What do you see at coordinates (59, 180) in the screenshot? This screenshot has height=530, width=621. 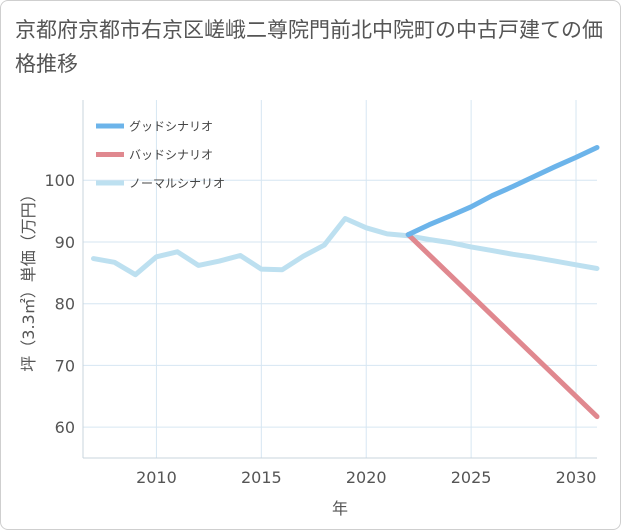 I see `y-tick-label: 100` at bounding box center [59, 180].